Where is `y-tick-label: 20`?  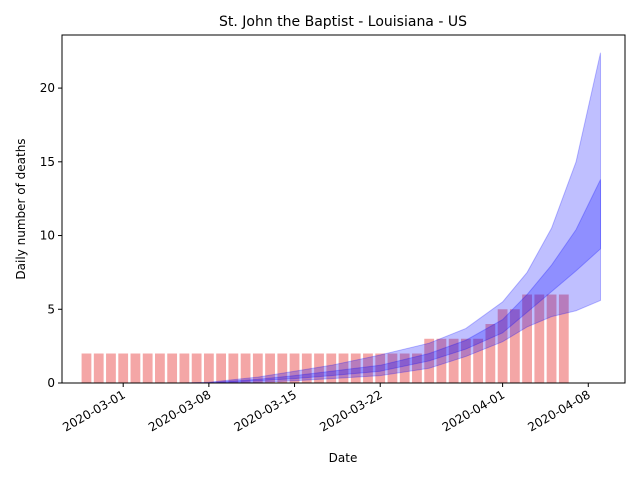
y-tick-label: 20 is located at coordinates (47, 88).